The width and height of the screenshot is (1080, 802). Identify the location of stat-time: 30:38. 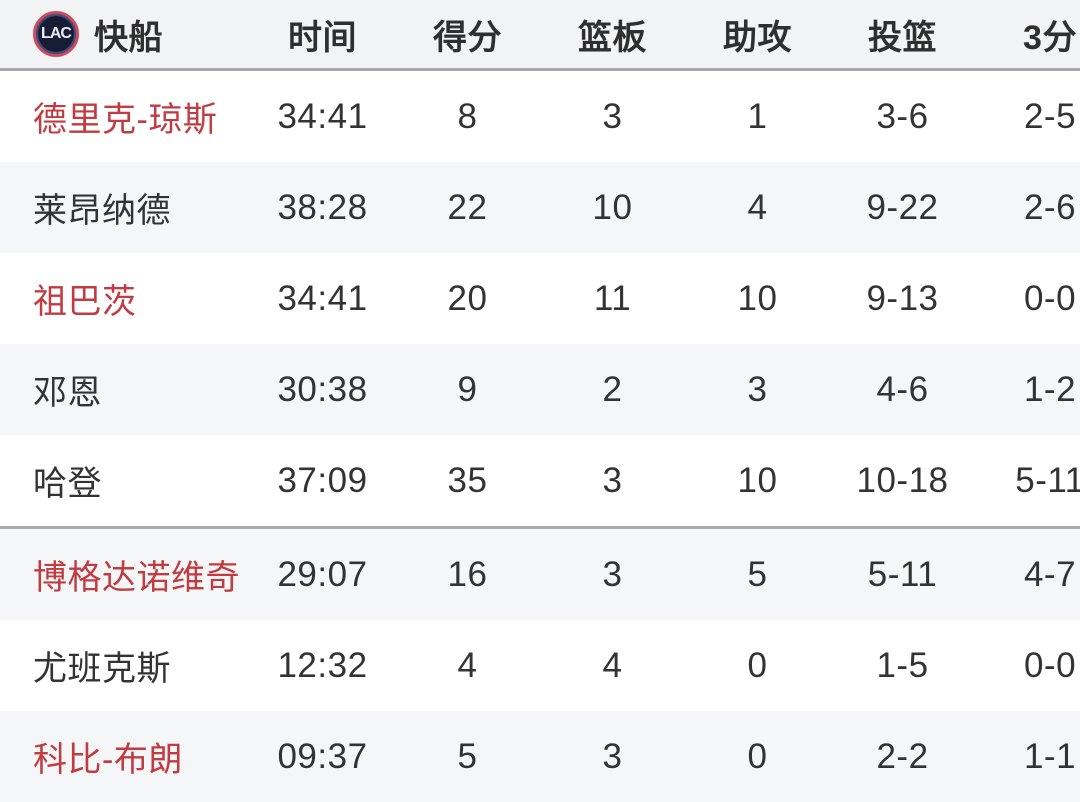
(322, 389).